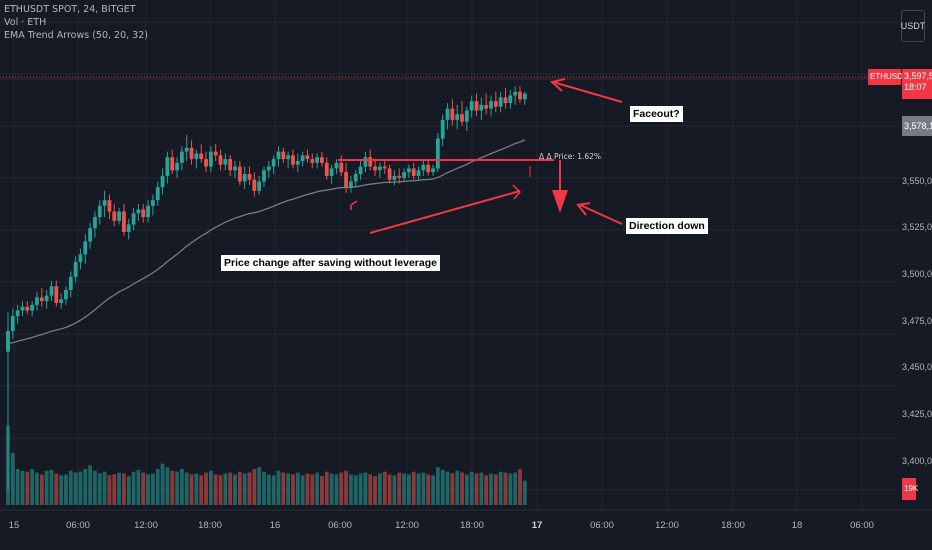 The width and height of the screenshot is (932, 550). What do you see at coordinates (340, 525) in the screenshot?
I see `time-tick-label: 06:00` at bounding box center [340, 525].